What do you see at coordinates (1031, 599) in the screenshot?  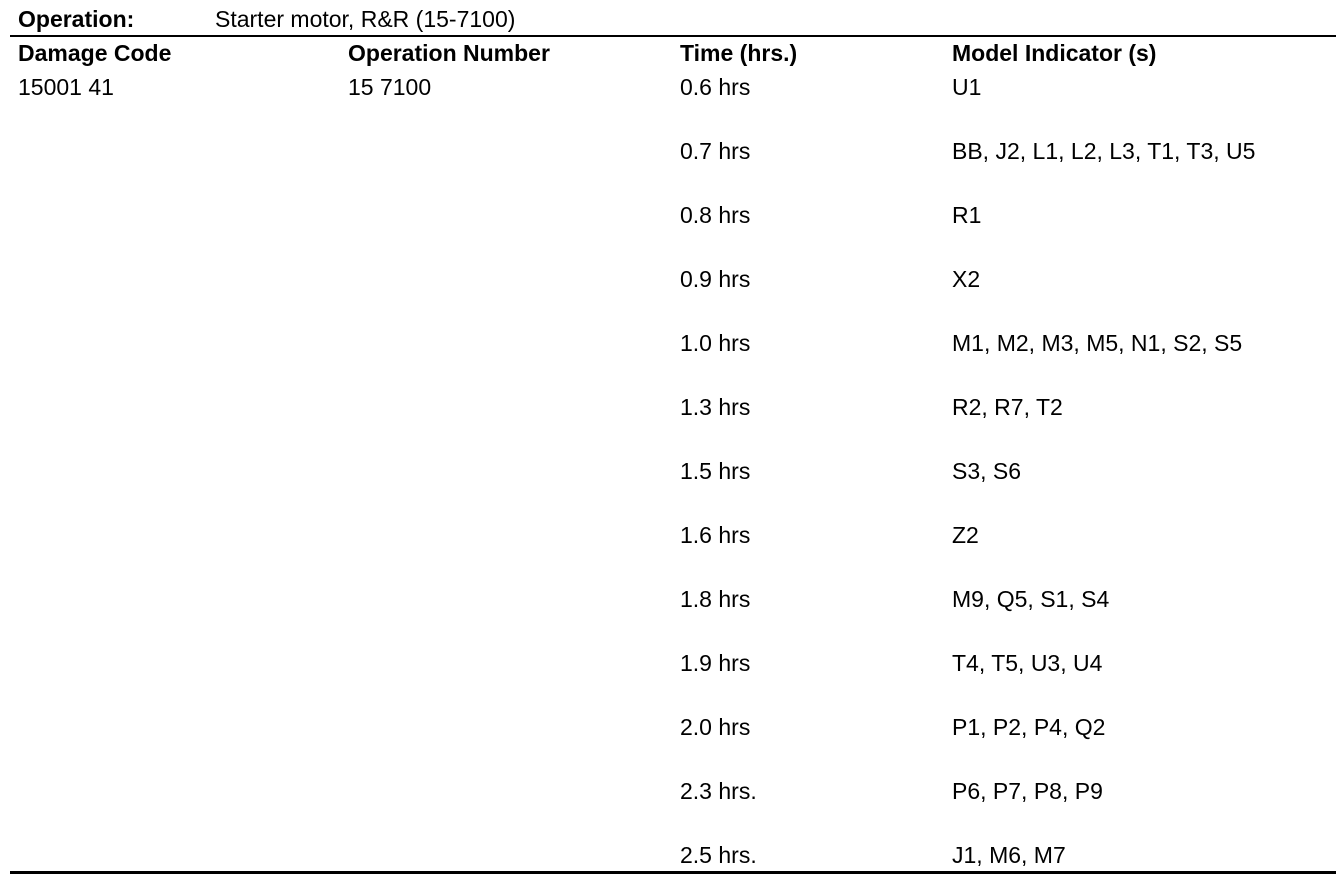 I see `model-cell: M9, Q5, S1, S4` at bounding box center [1031, 599].